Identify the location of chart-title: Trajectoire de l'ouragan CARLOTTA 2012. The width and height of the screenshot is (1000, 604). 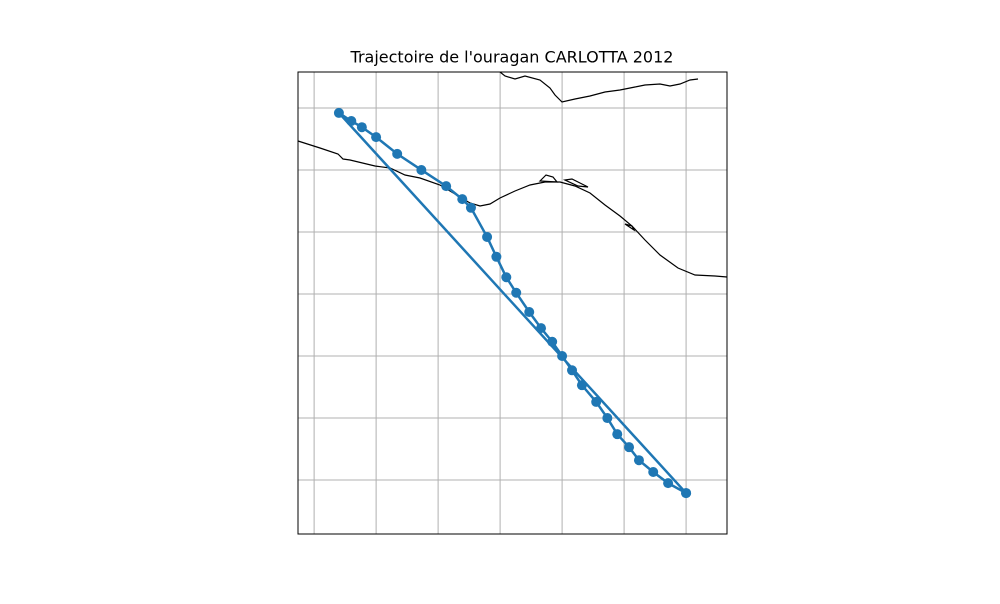
(512, 57).